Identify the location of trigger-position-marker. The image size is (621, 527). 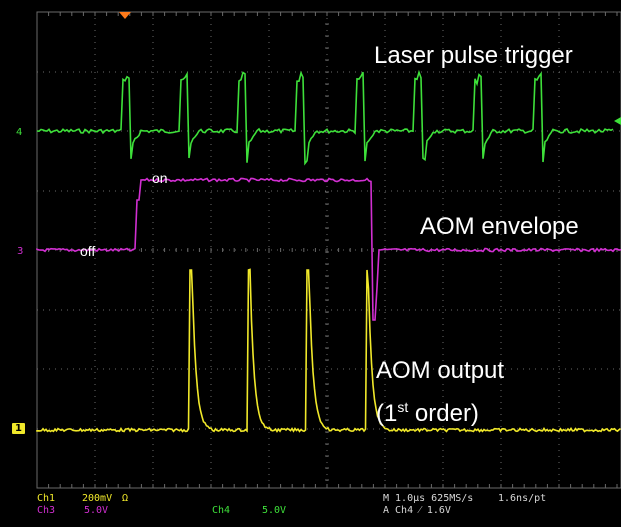
(125, 15).